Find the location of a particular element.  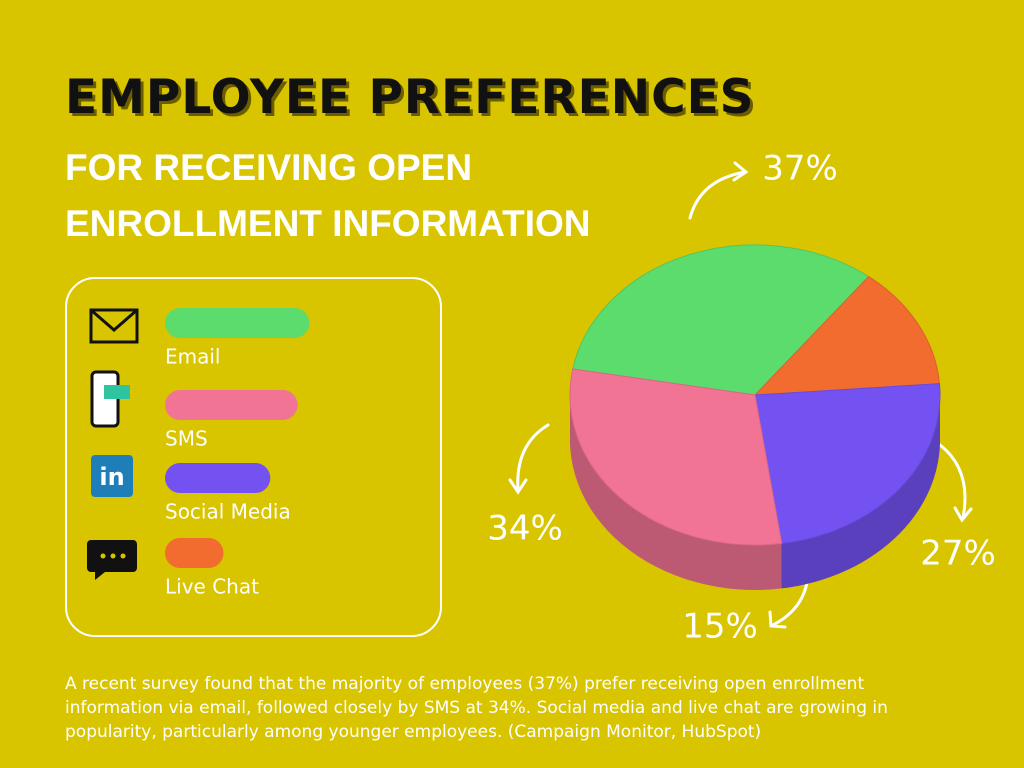

email-icon-flap is located at coordinates (114, 320).